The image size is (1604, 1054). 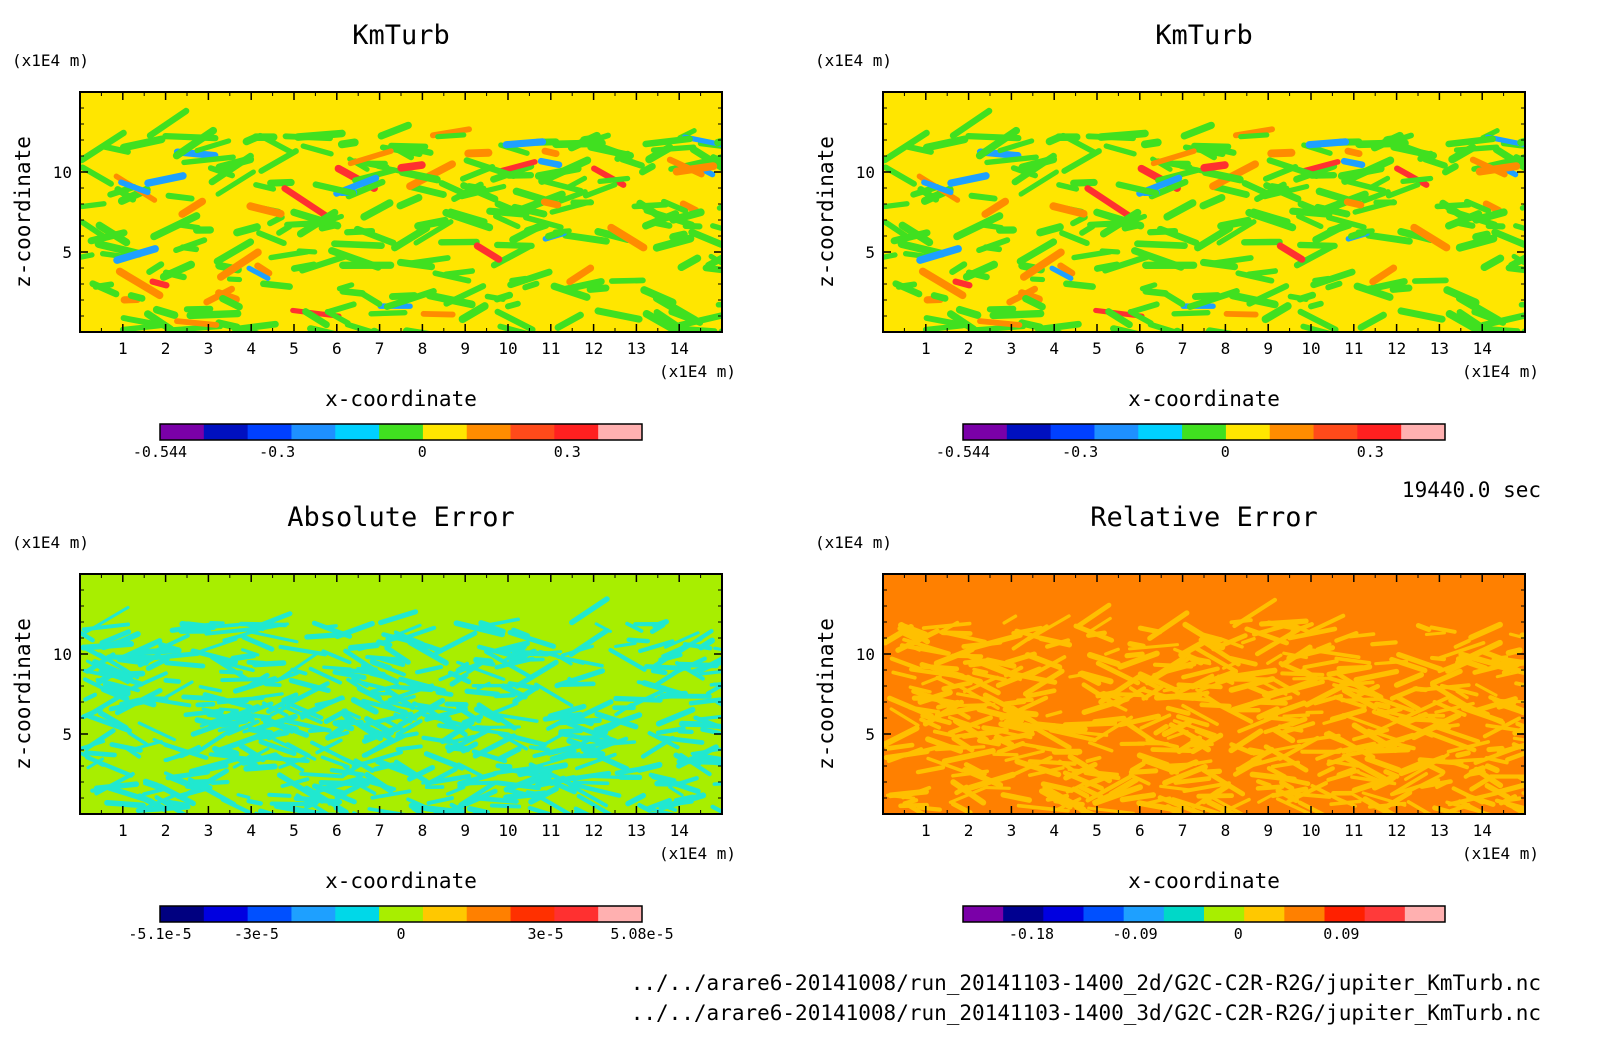 What do you see at coordinates (865, 172) in the screenshot?
I see `y-tick-label: 10` at bounding box center [865, 172].